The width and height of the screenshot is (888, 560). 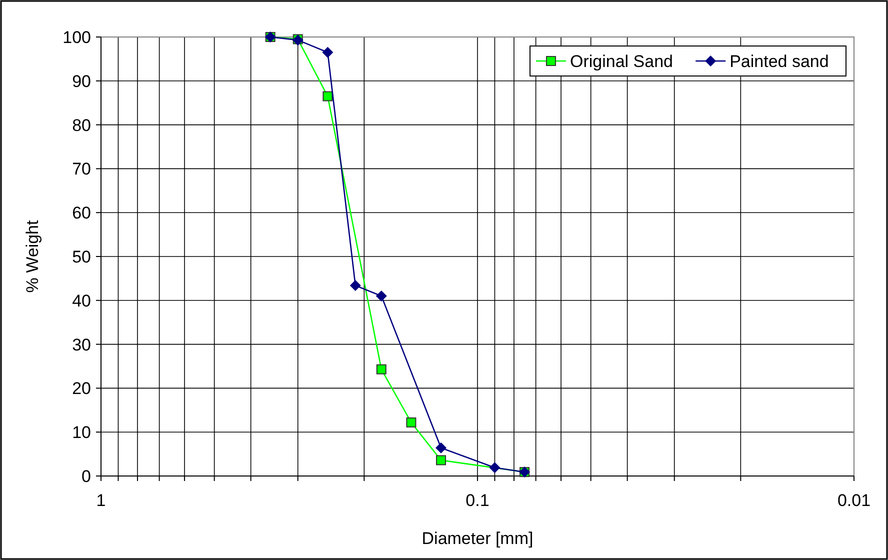 I want to click on y-axis-title: % Weight, so click(x=32, y=256).